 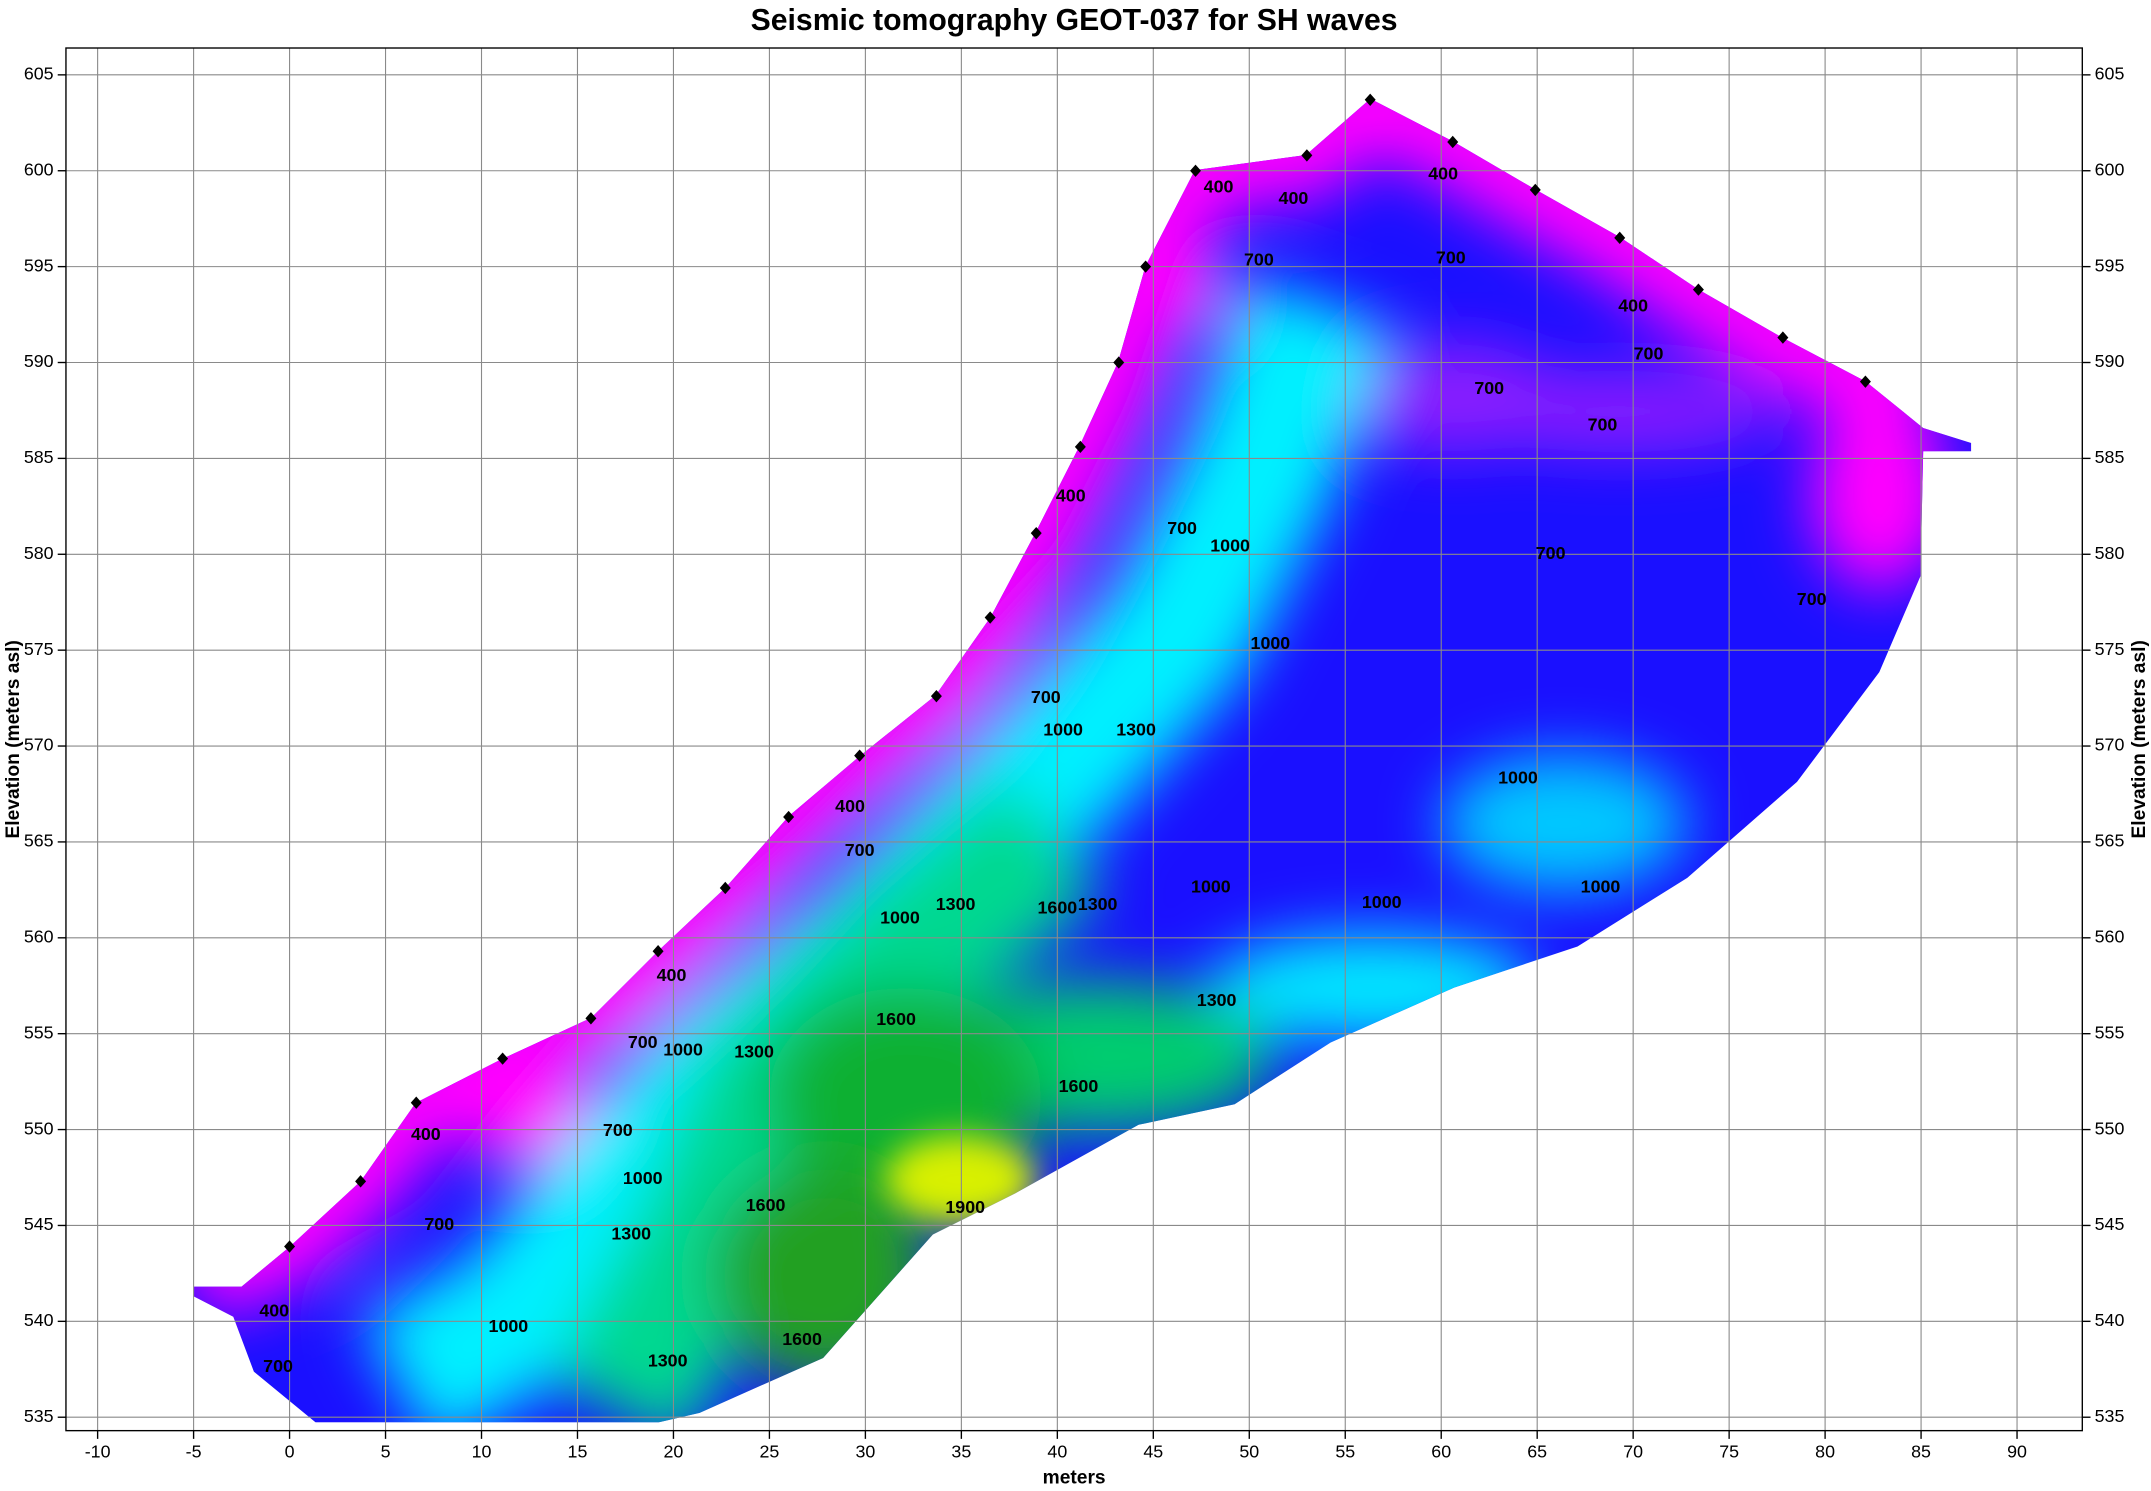 I want to click on y-axis-label: Elevation (meters asl), so click(x=13, y=739).